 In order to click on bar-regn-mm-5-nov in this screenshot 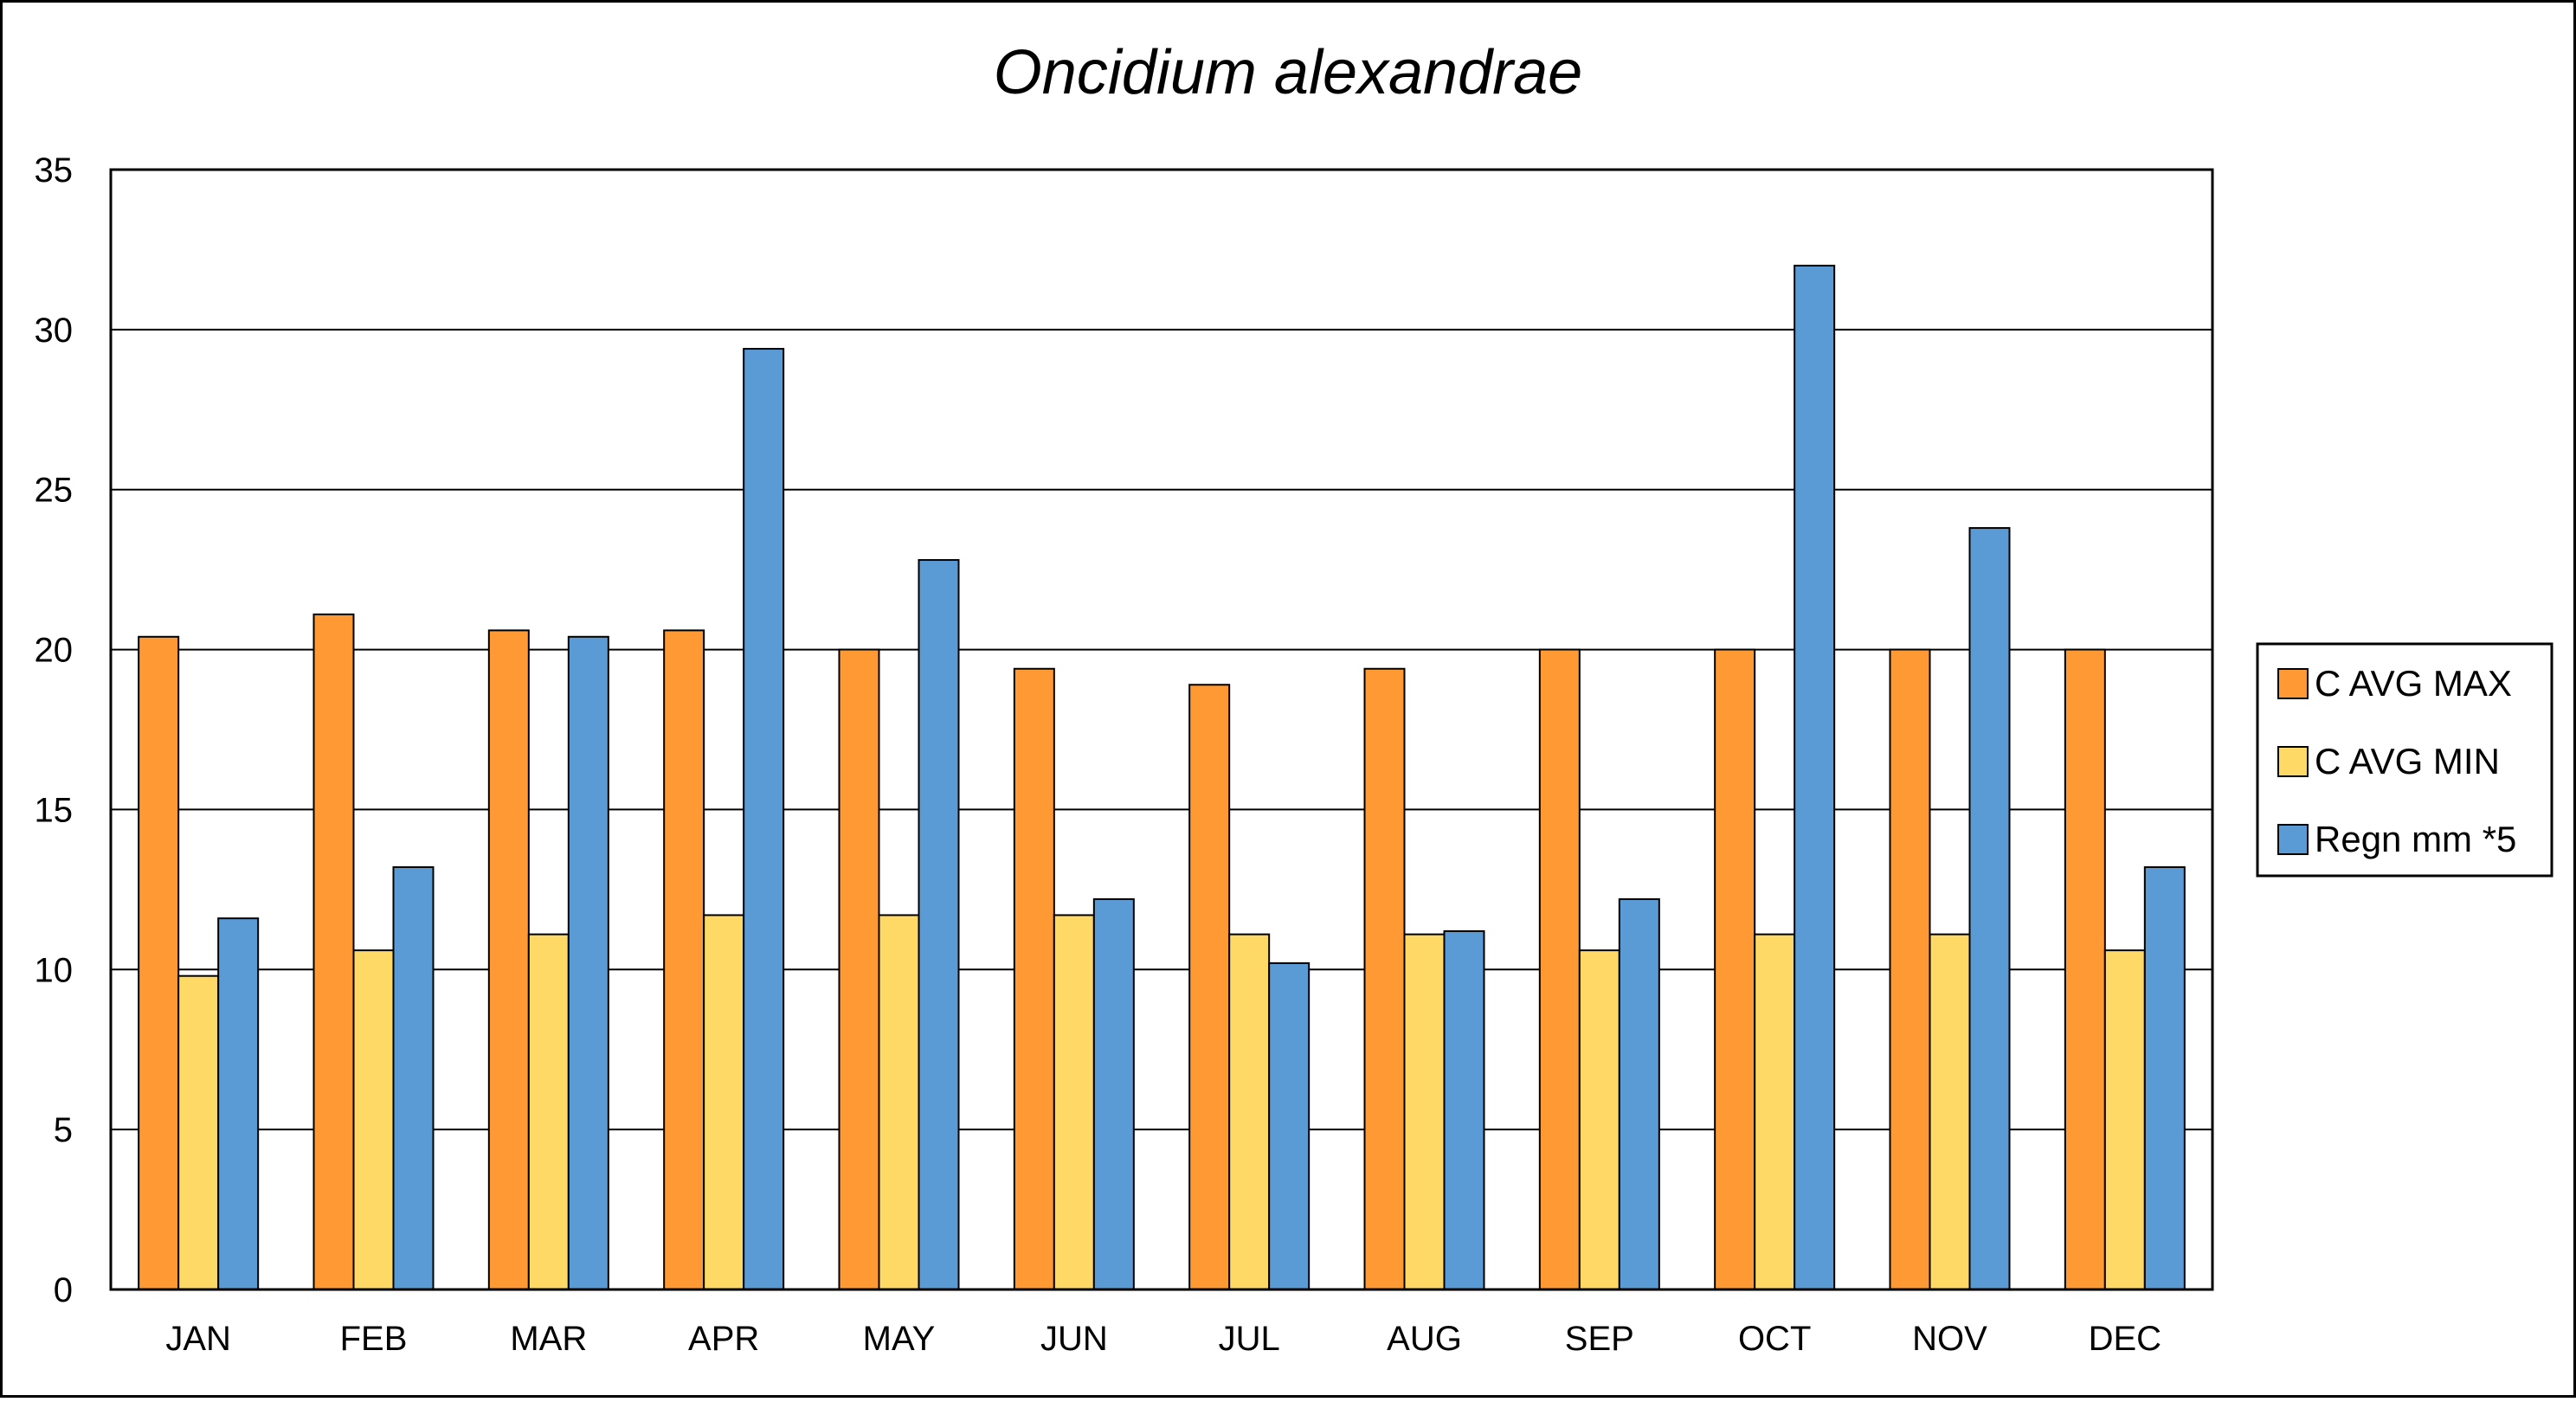, I will do `click(1990, 908)`.